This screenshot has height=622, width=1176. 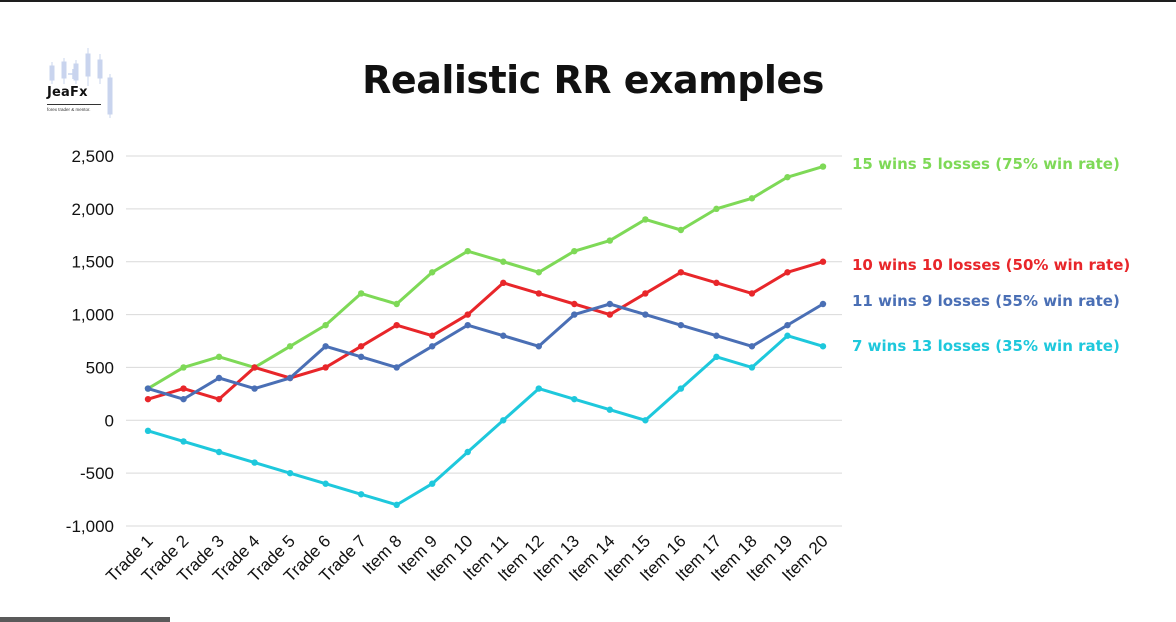 I want to click on bottom-progress-bar, so click(x=85, y=619).